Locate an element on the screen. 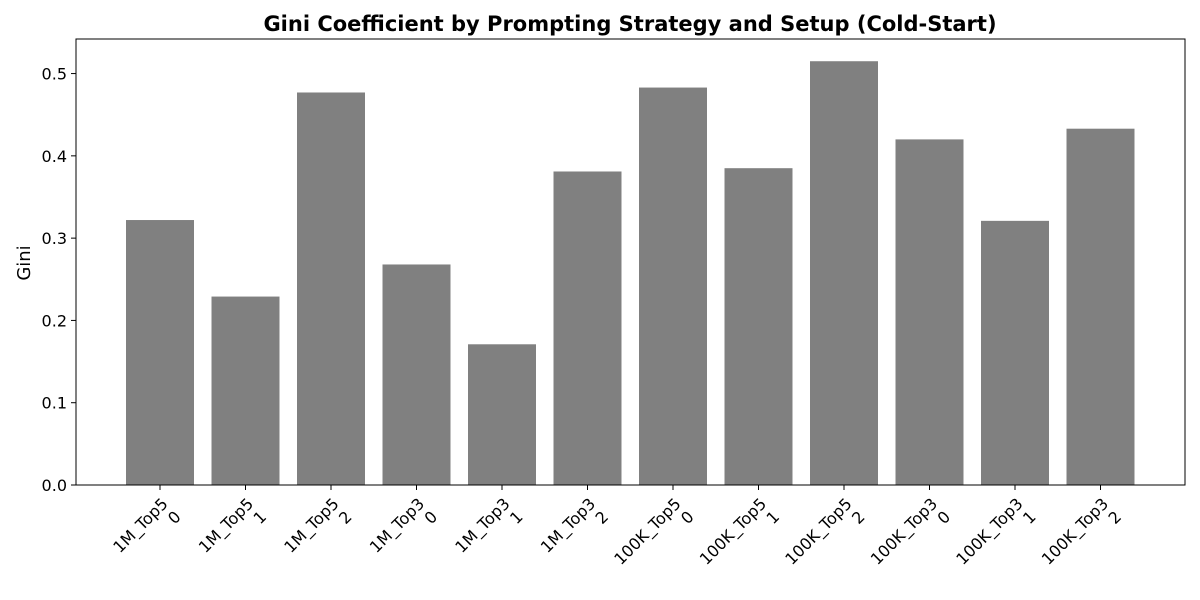 Image resolution: width=1200 pixels, height=600 pixels. x-tick-label: 100K_Top32 is located at coordinates (1081, 537).